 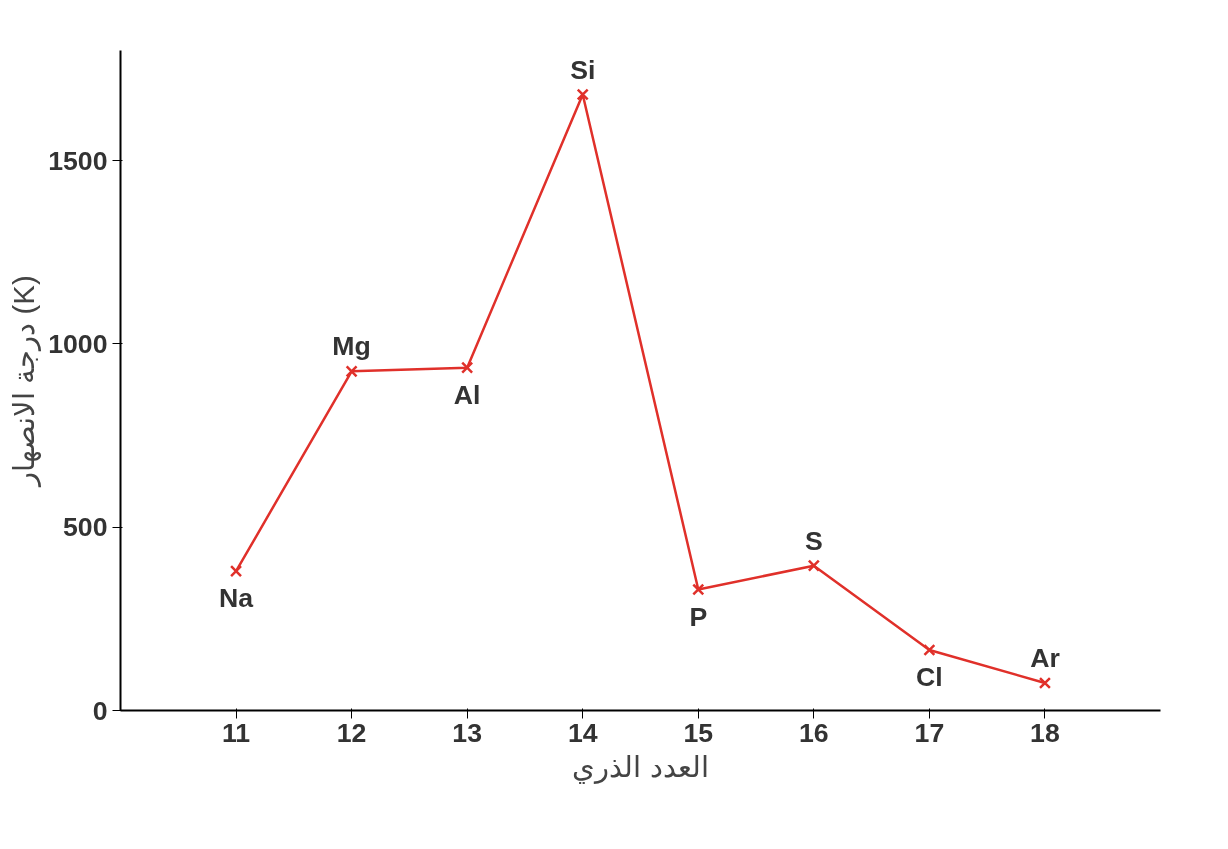 What do you see at coordinates (582, 732) in the screenshot?
I see `x-tick-label: 14` at bounding box center [582, 732].